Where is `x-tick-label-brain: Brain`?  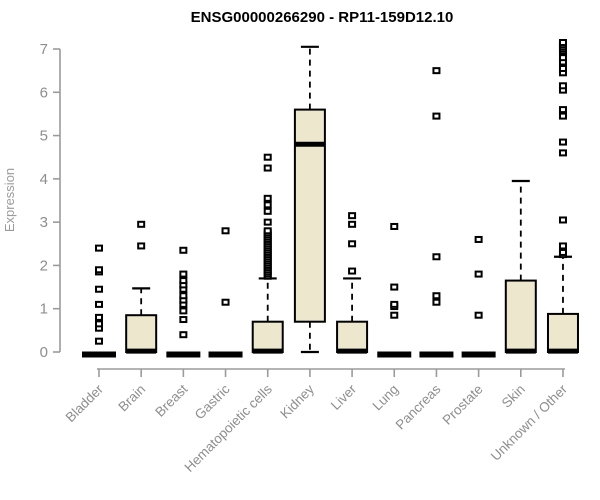 x-tick-label-brain: Brain is located at coordinates (131, 398).